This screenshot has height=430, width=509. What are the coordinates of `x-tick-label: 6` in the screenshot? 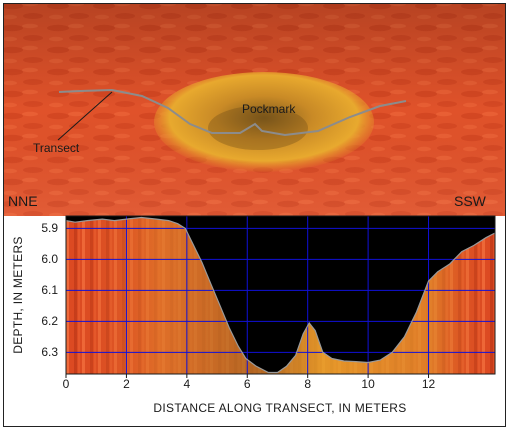 It's located at (247, 384).